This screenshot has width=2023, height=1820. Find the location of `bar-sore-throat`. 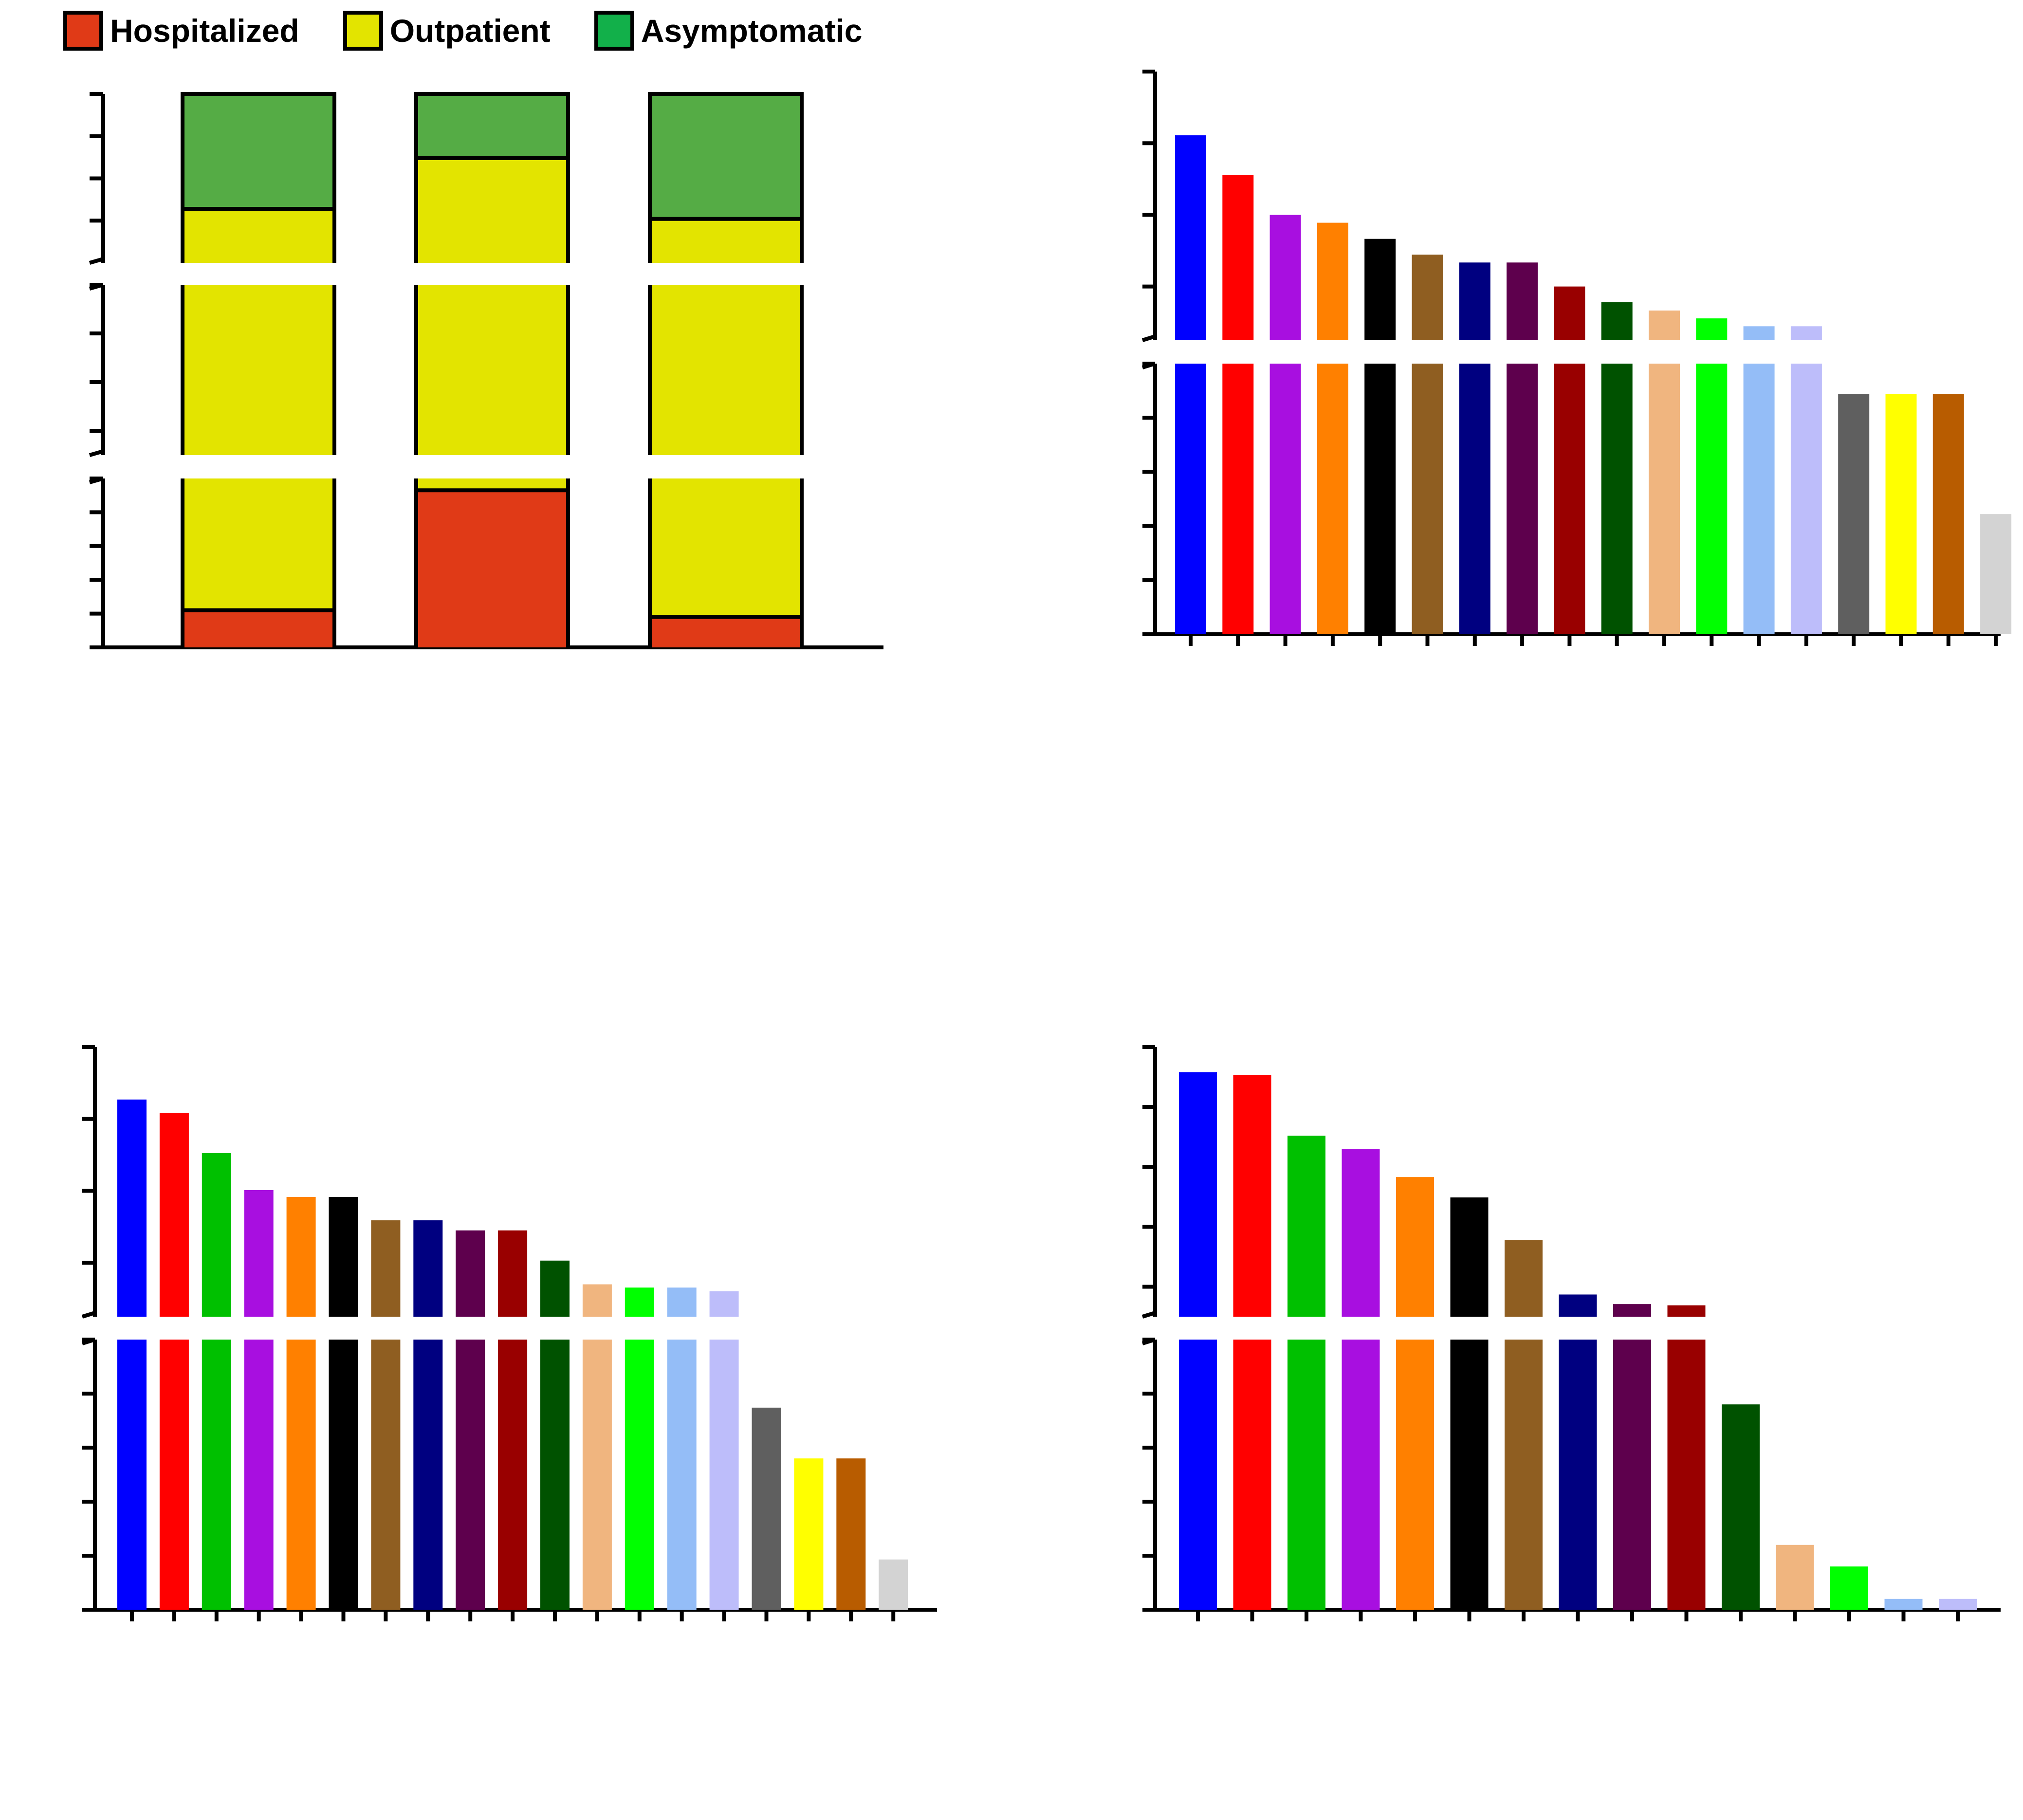

bar-sore-throat is located at coordinates (1474, 499).